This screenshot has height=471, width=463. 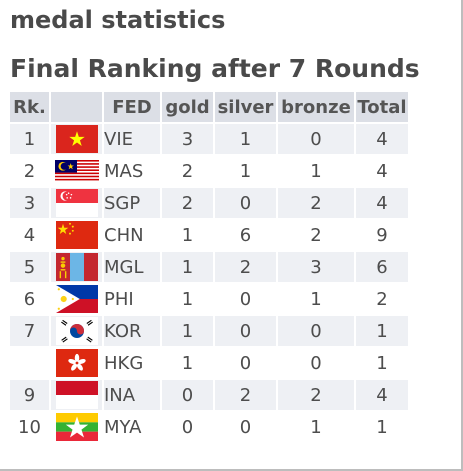 What do you see at coordinates (29, 267) in the screenshot?
I see `rank-cell: 5` at bounding box center [29, 267].